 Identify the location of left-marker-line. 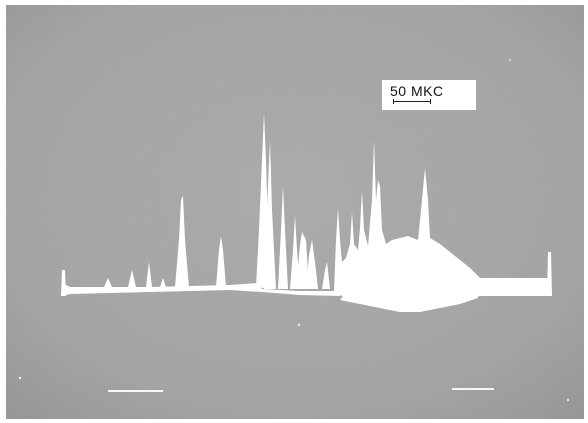
(135, 391).